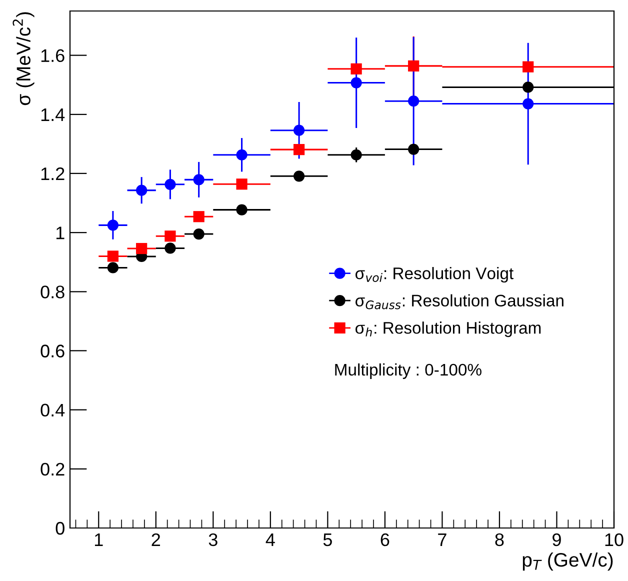 Image resolution: width=628 pixels, height=581 pixels. I want to click on x-tick-label: 5, so click(327, 540).